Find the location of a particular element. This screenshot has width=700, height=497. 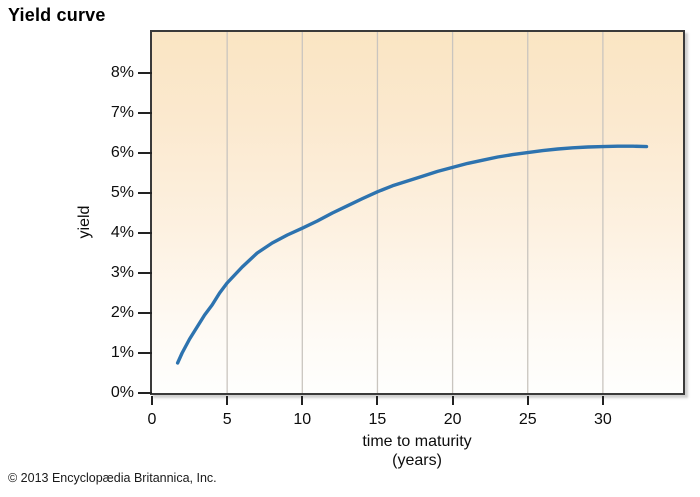

x-tick-label: 30 is located at coordinates (602, 419).